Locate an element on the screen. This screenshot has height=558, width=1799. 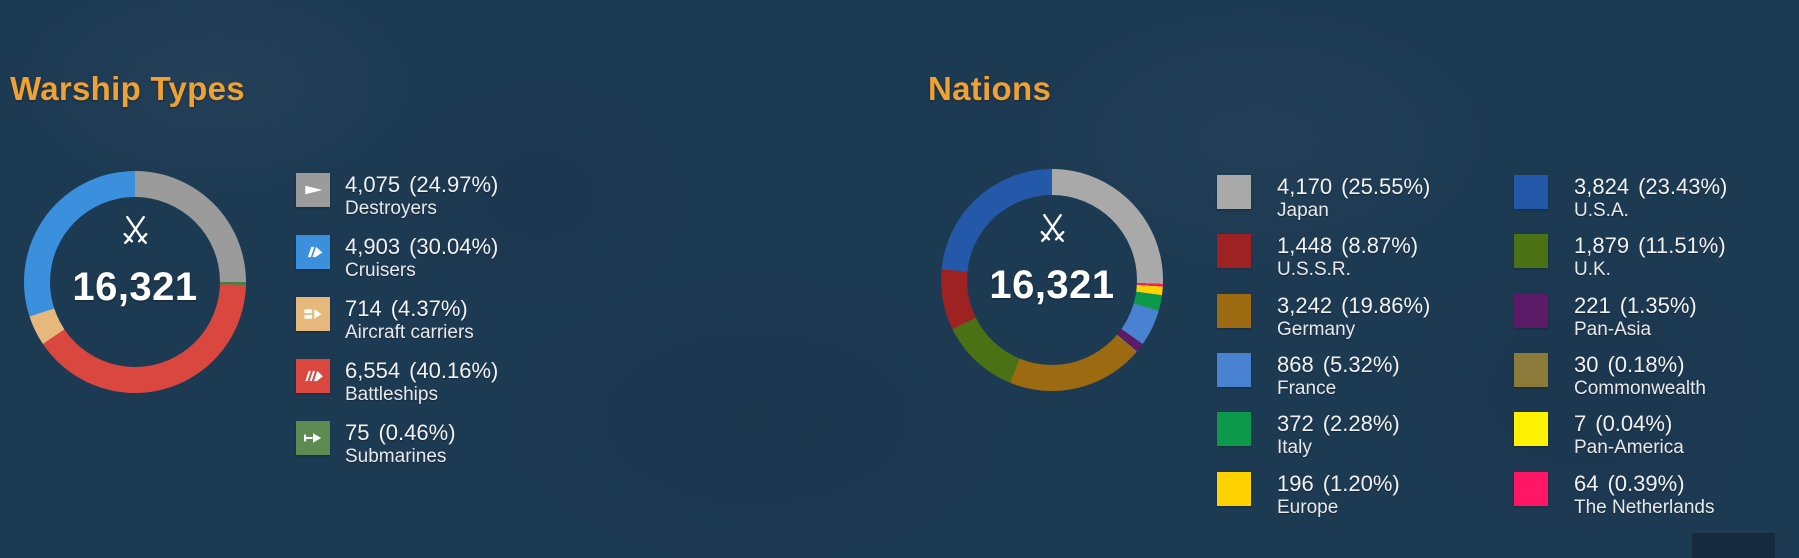
legend-label: U.K. is located at coordinates (1592, 269).